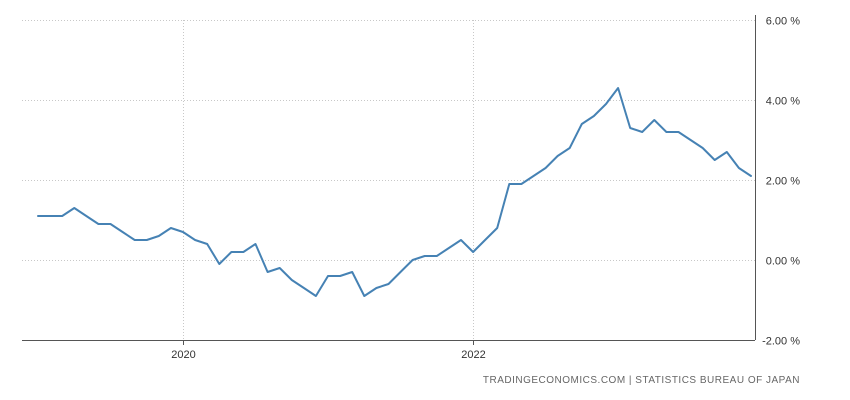 The width and height of the screenshot is (850, 400). What do you see at coordinates (783, 262) in the screenshot?
I see `y-tick-label: 0.00 %` at bounding box center [783, 262].